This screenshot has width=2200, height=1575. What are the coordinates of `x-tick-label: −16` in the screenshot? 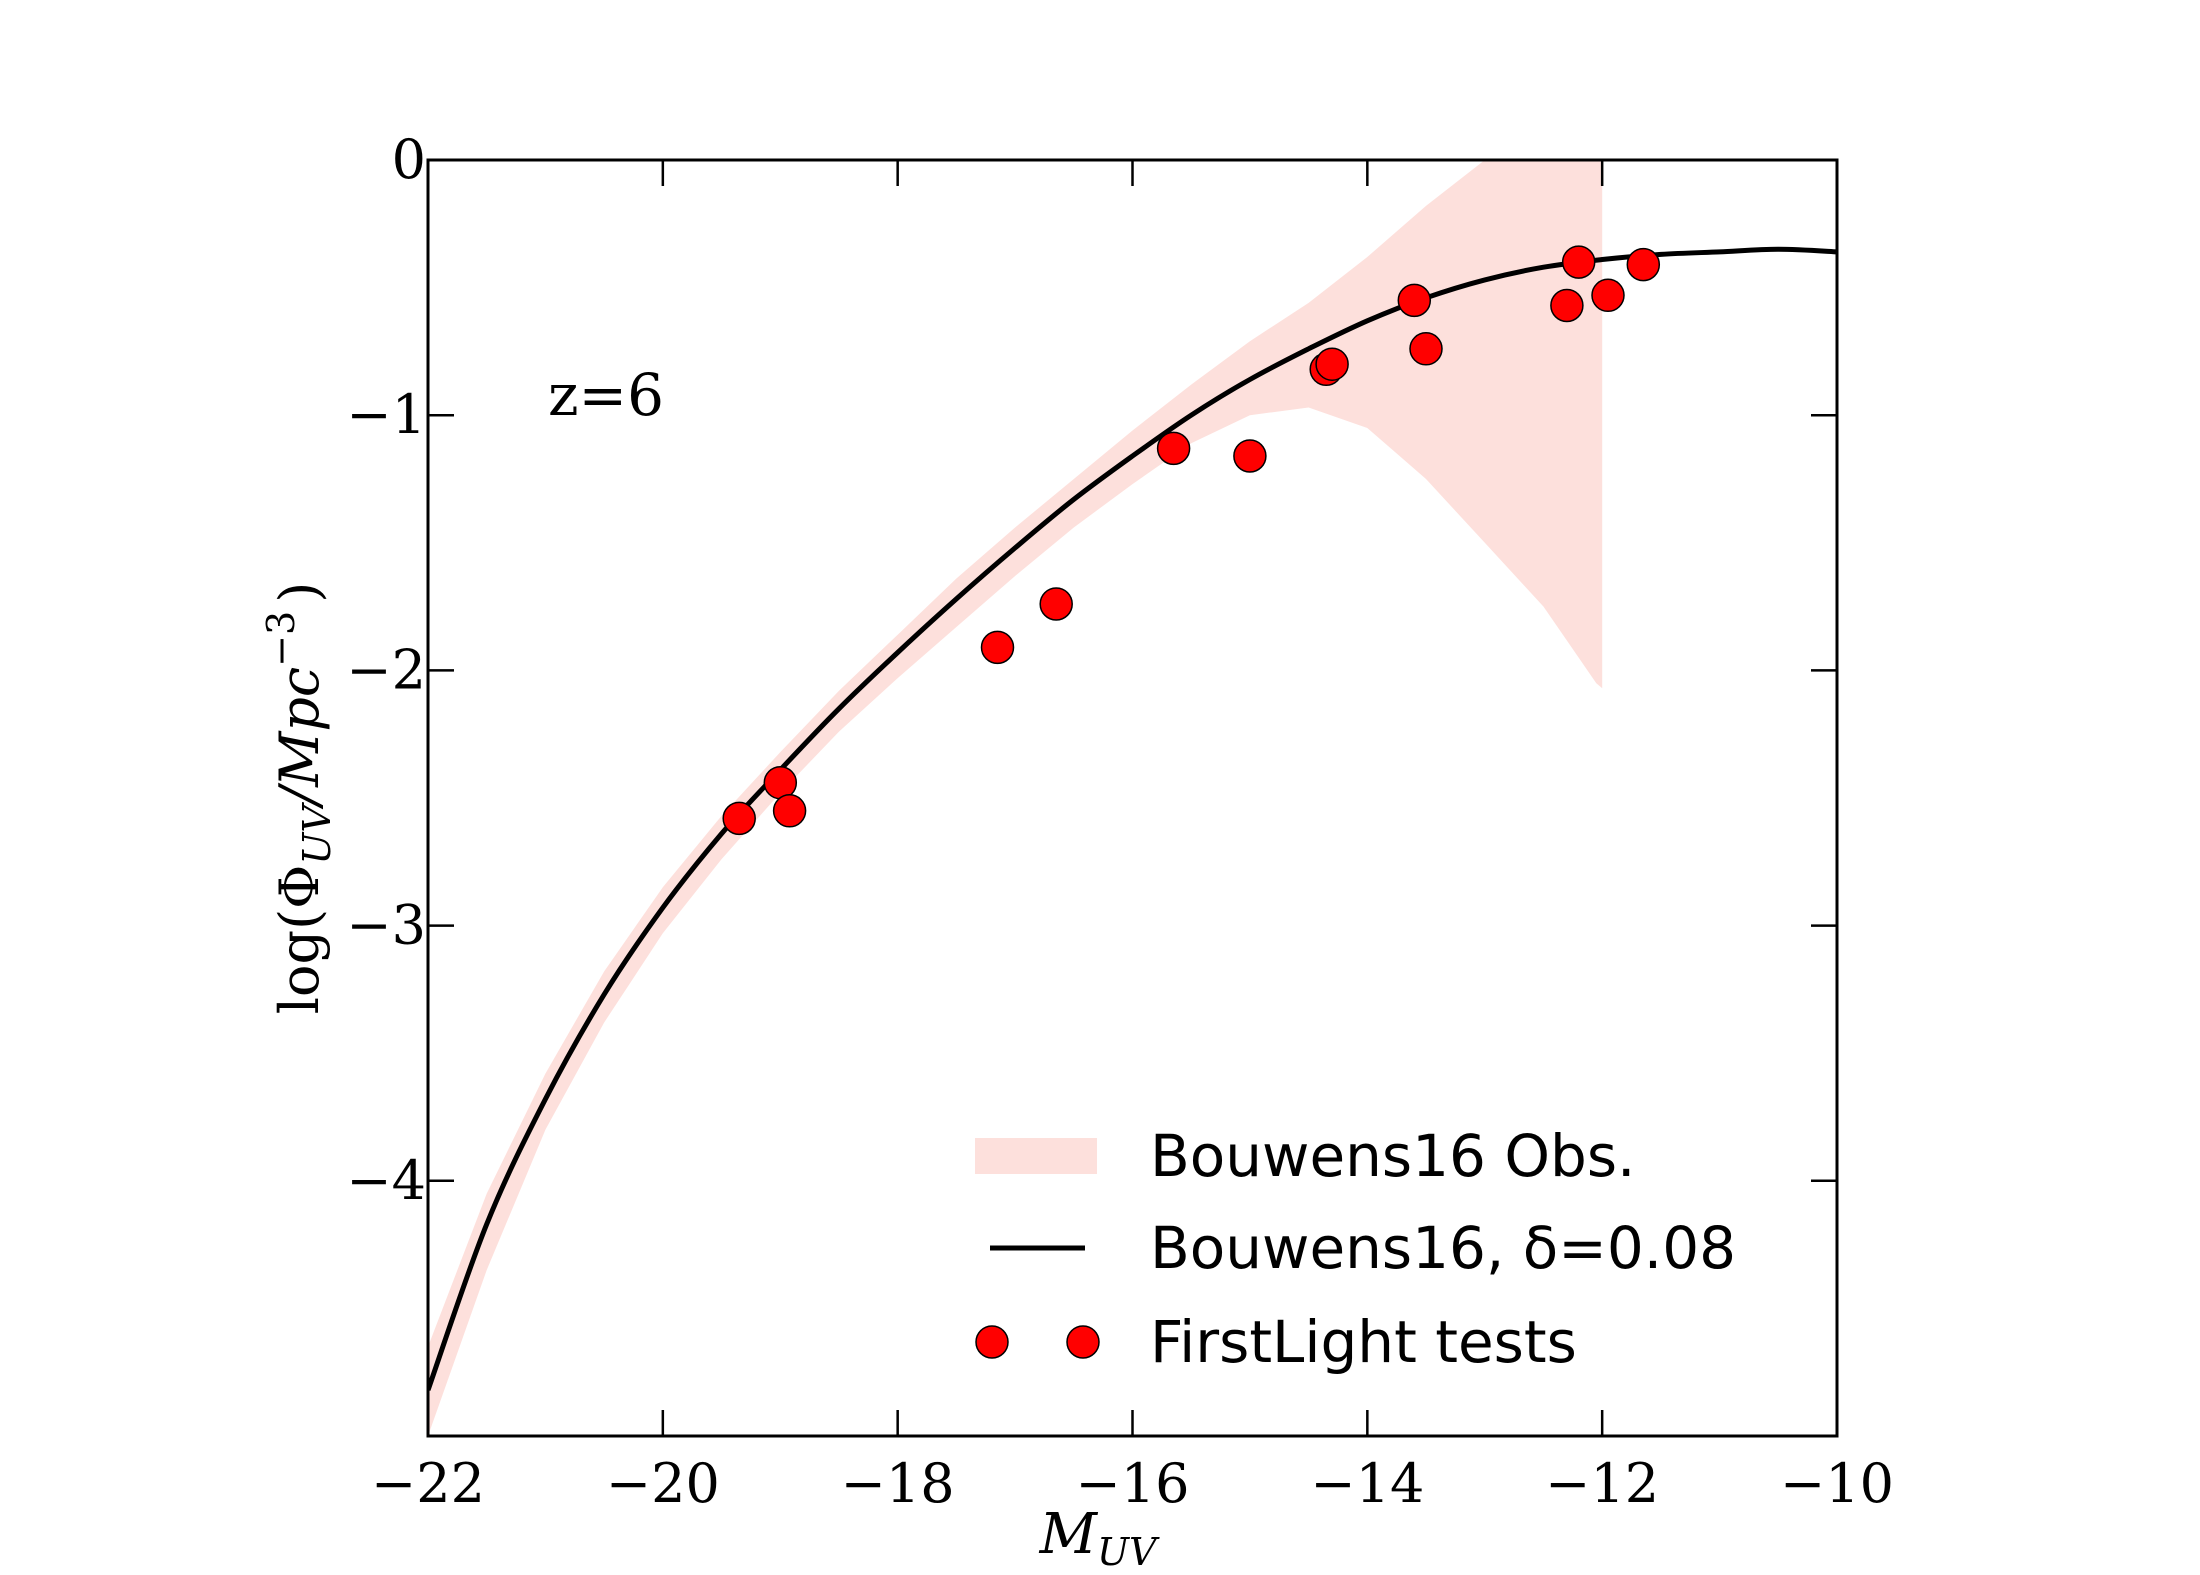 It's located at (1133, 1483).